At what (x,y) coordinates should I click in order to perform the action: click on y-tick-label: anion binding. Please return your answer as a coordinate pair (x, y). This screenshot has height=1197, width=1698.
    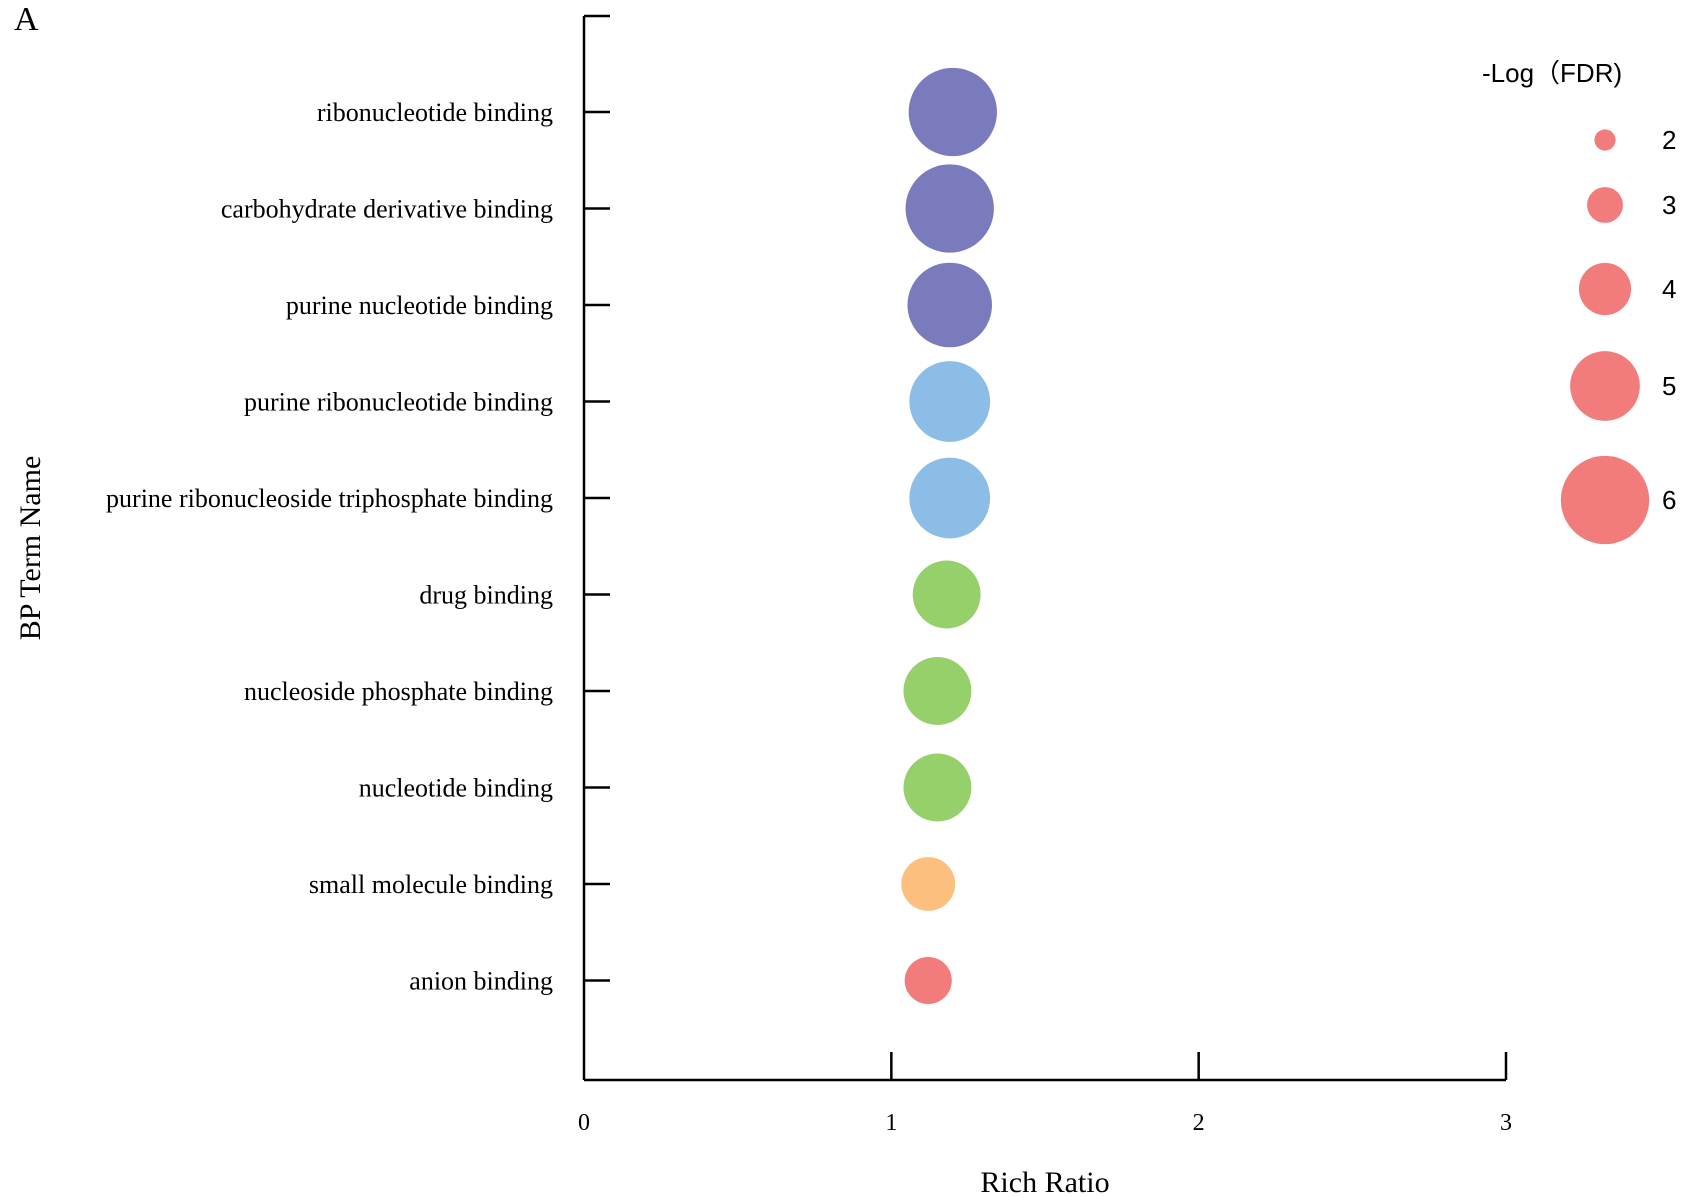
    Looking at the image, I should click on (481, 981).